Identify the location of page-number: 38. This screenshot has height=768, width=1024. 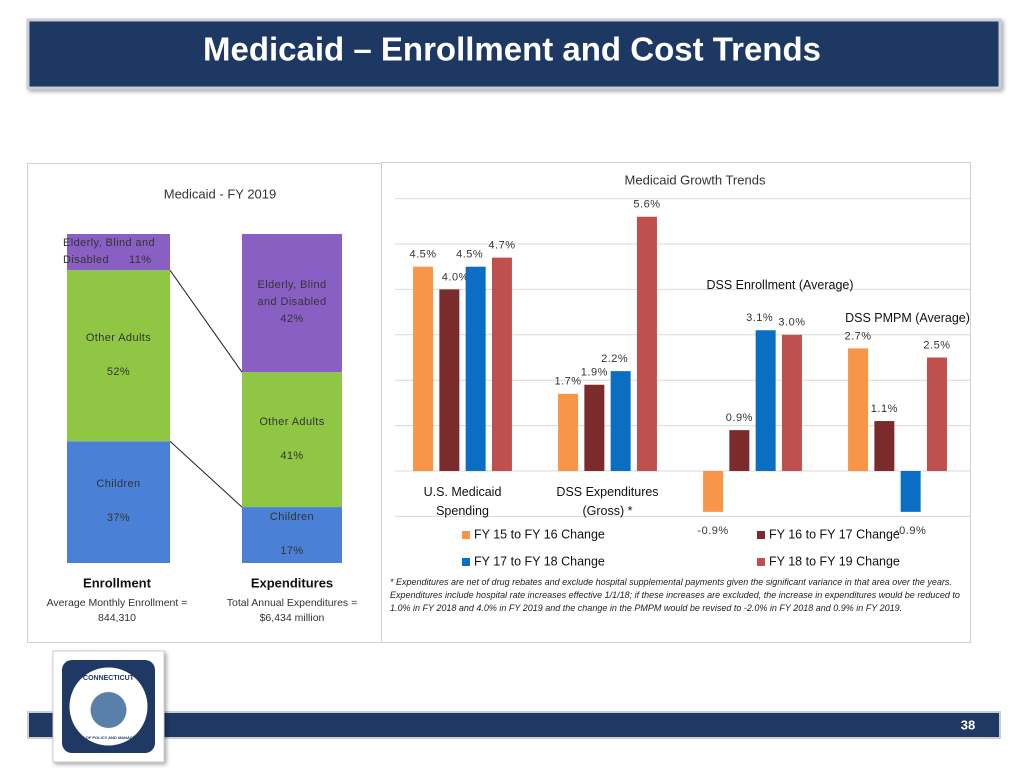
(968, 724).